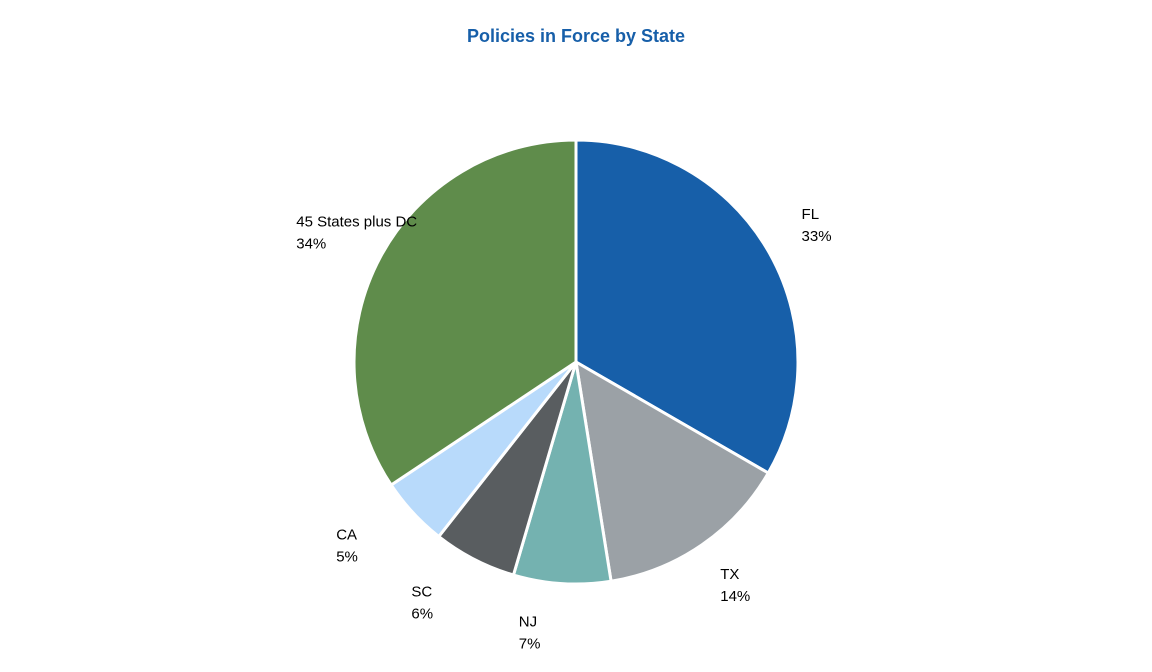 The image size is (1152, 672). What do you see at coordinates (735, 596) in the screenshot?
I see `slice-value-label: 14%` at bounding box center [735, 596].